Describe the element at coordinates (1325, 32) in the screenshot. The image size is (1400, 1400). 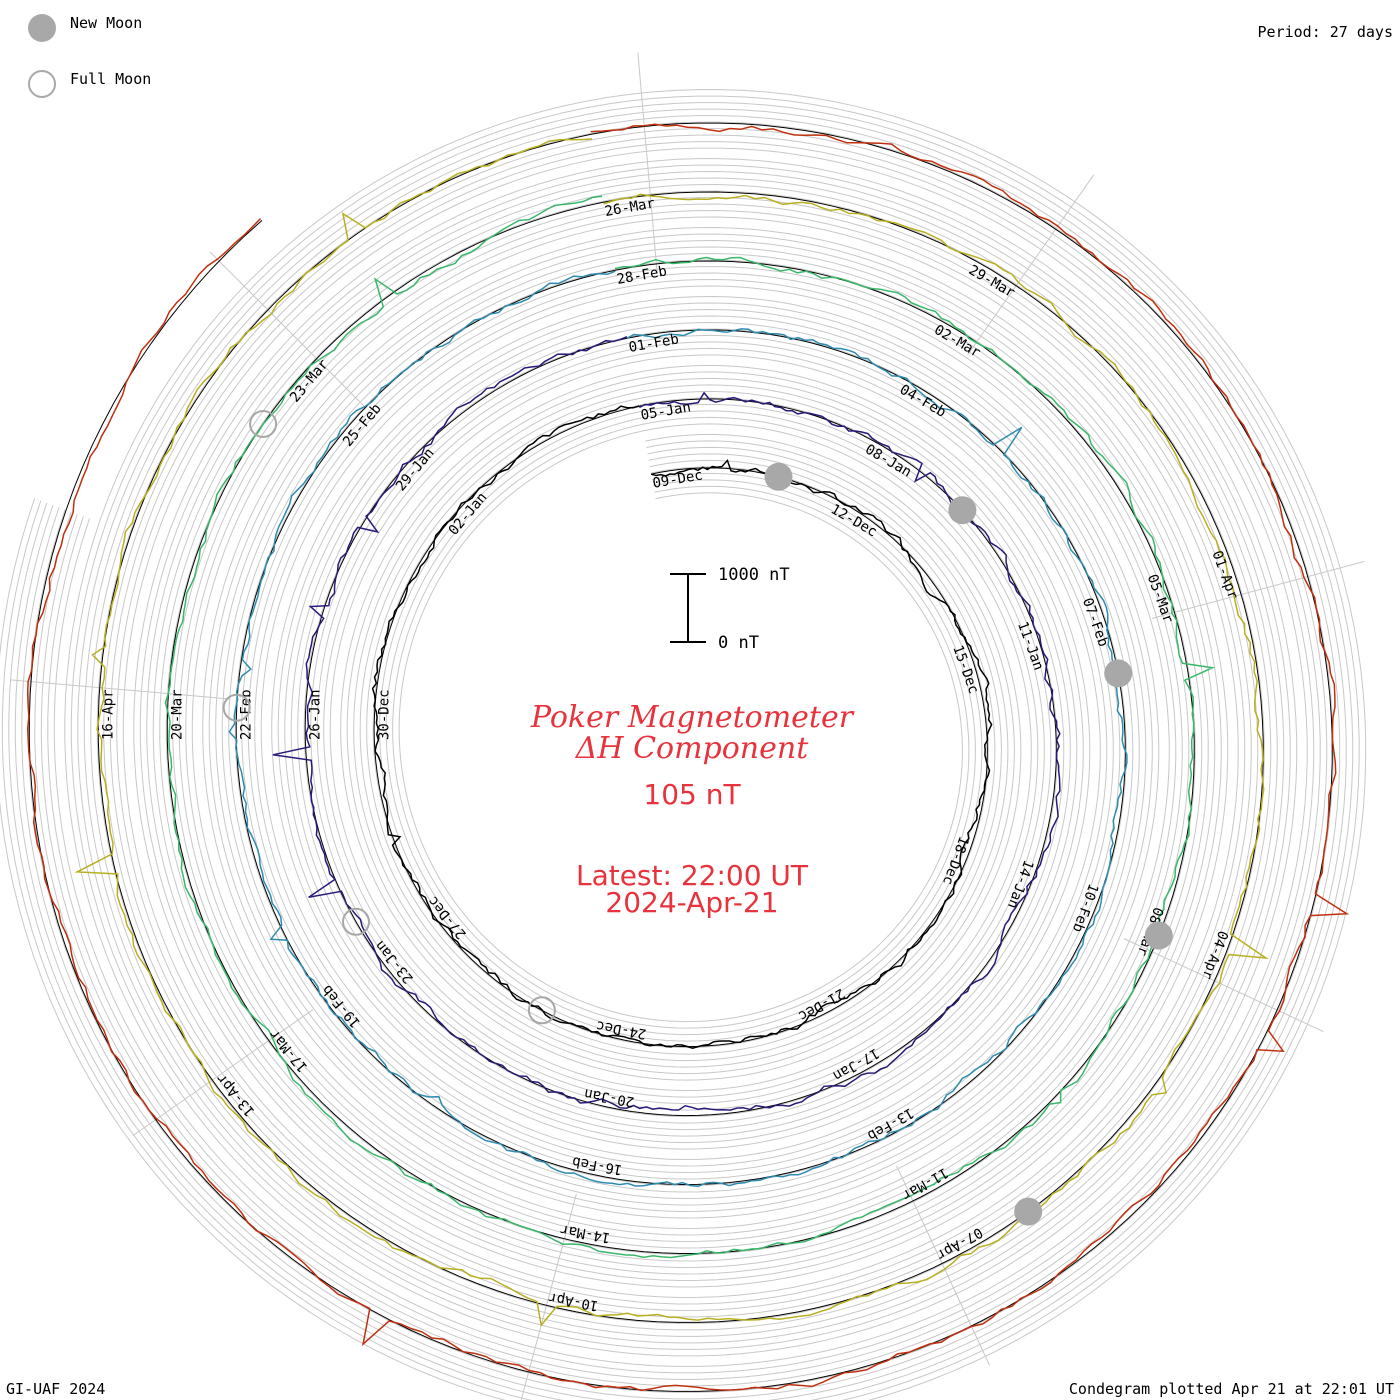
I see `period-label: Period: 27 days` at that location.